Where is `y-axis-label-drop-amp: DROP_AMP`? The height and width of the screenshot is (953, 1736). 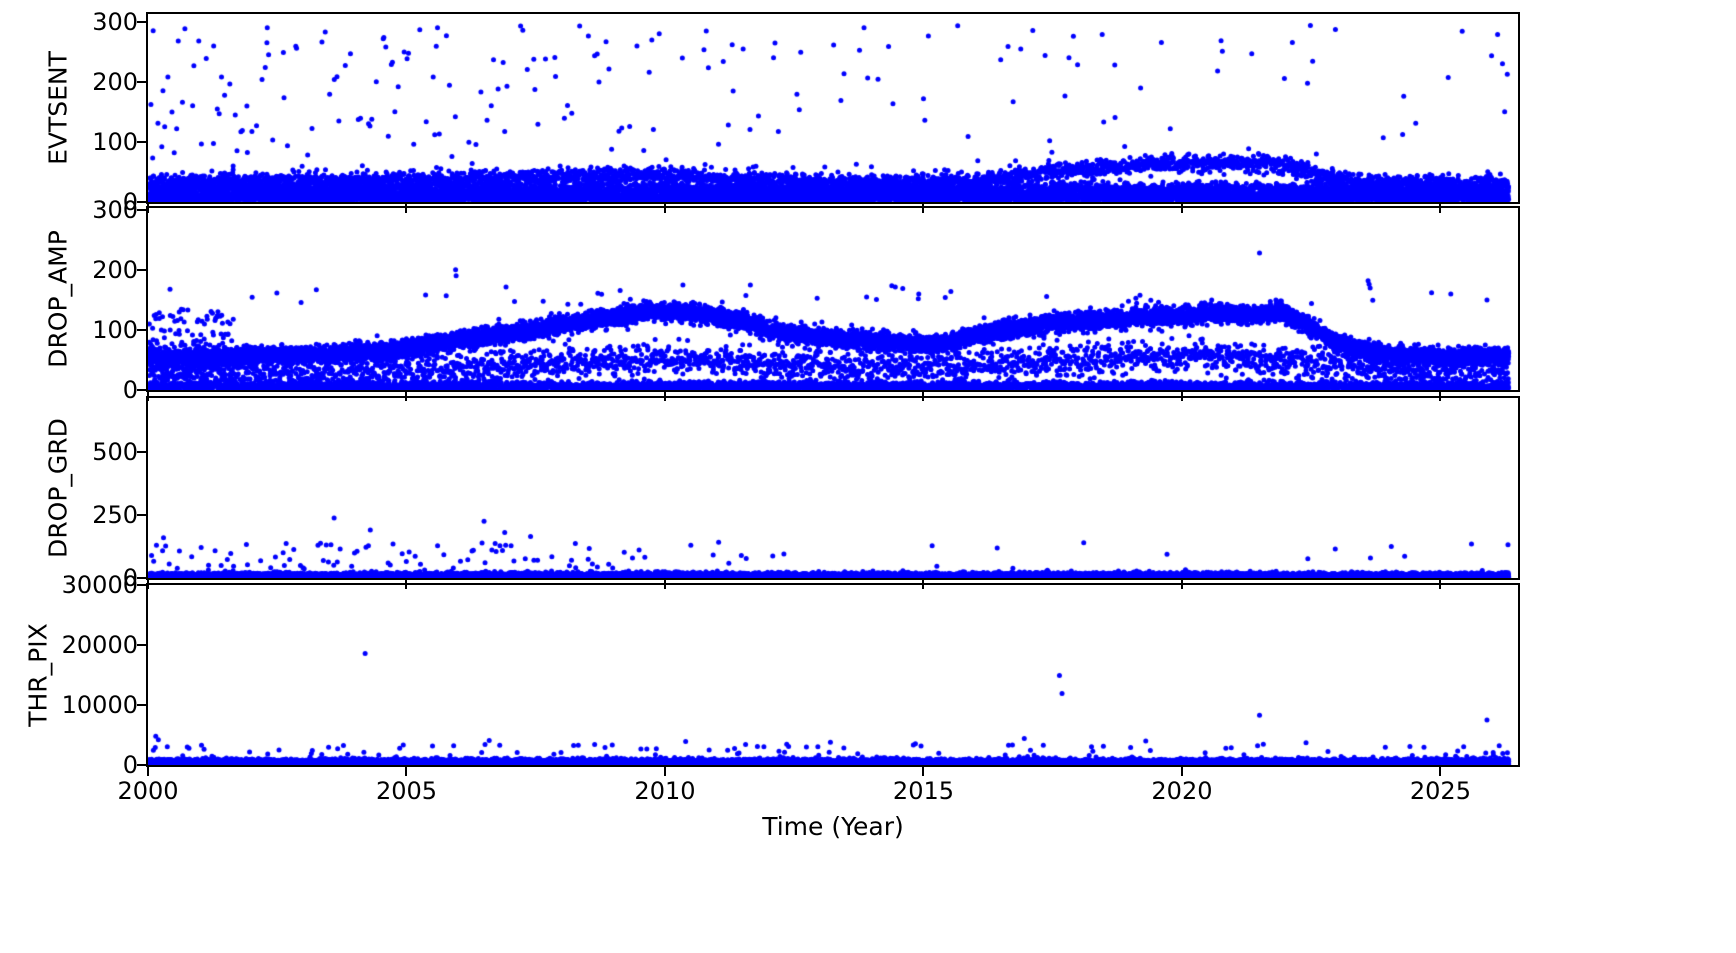 y-axis-label-drop-amp: DROP_AMP is located at coordinates (58, 299).